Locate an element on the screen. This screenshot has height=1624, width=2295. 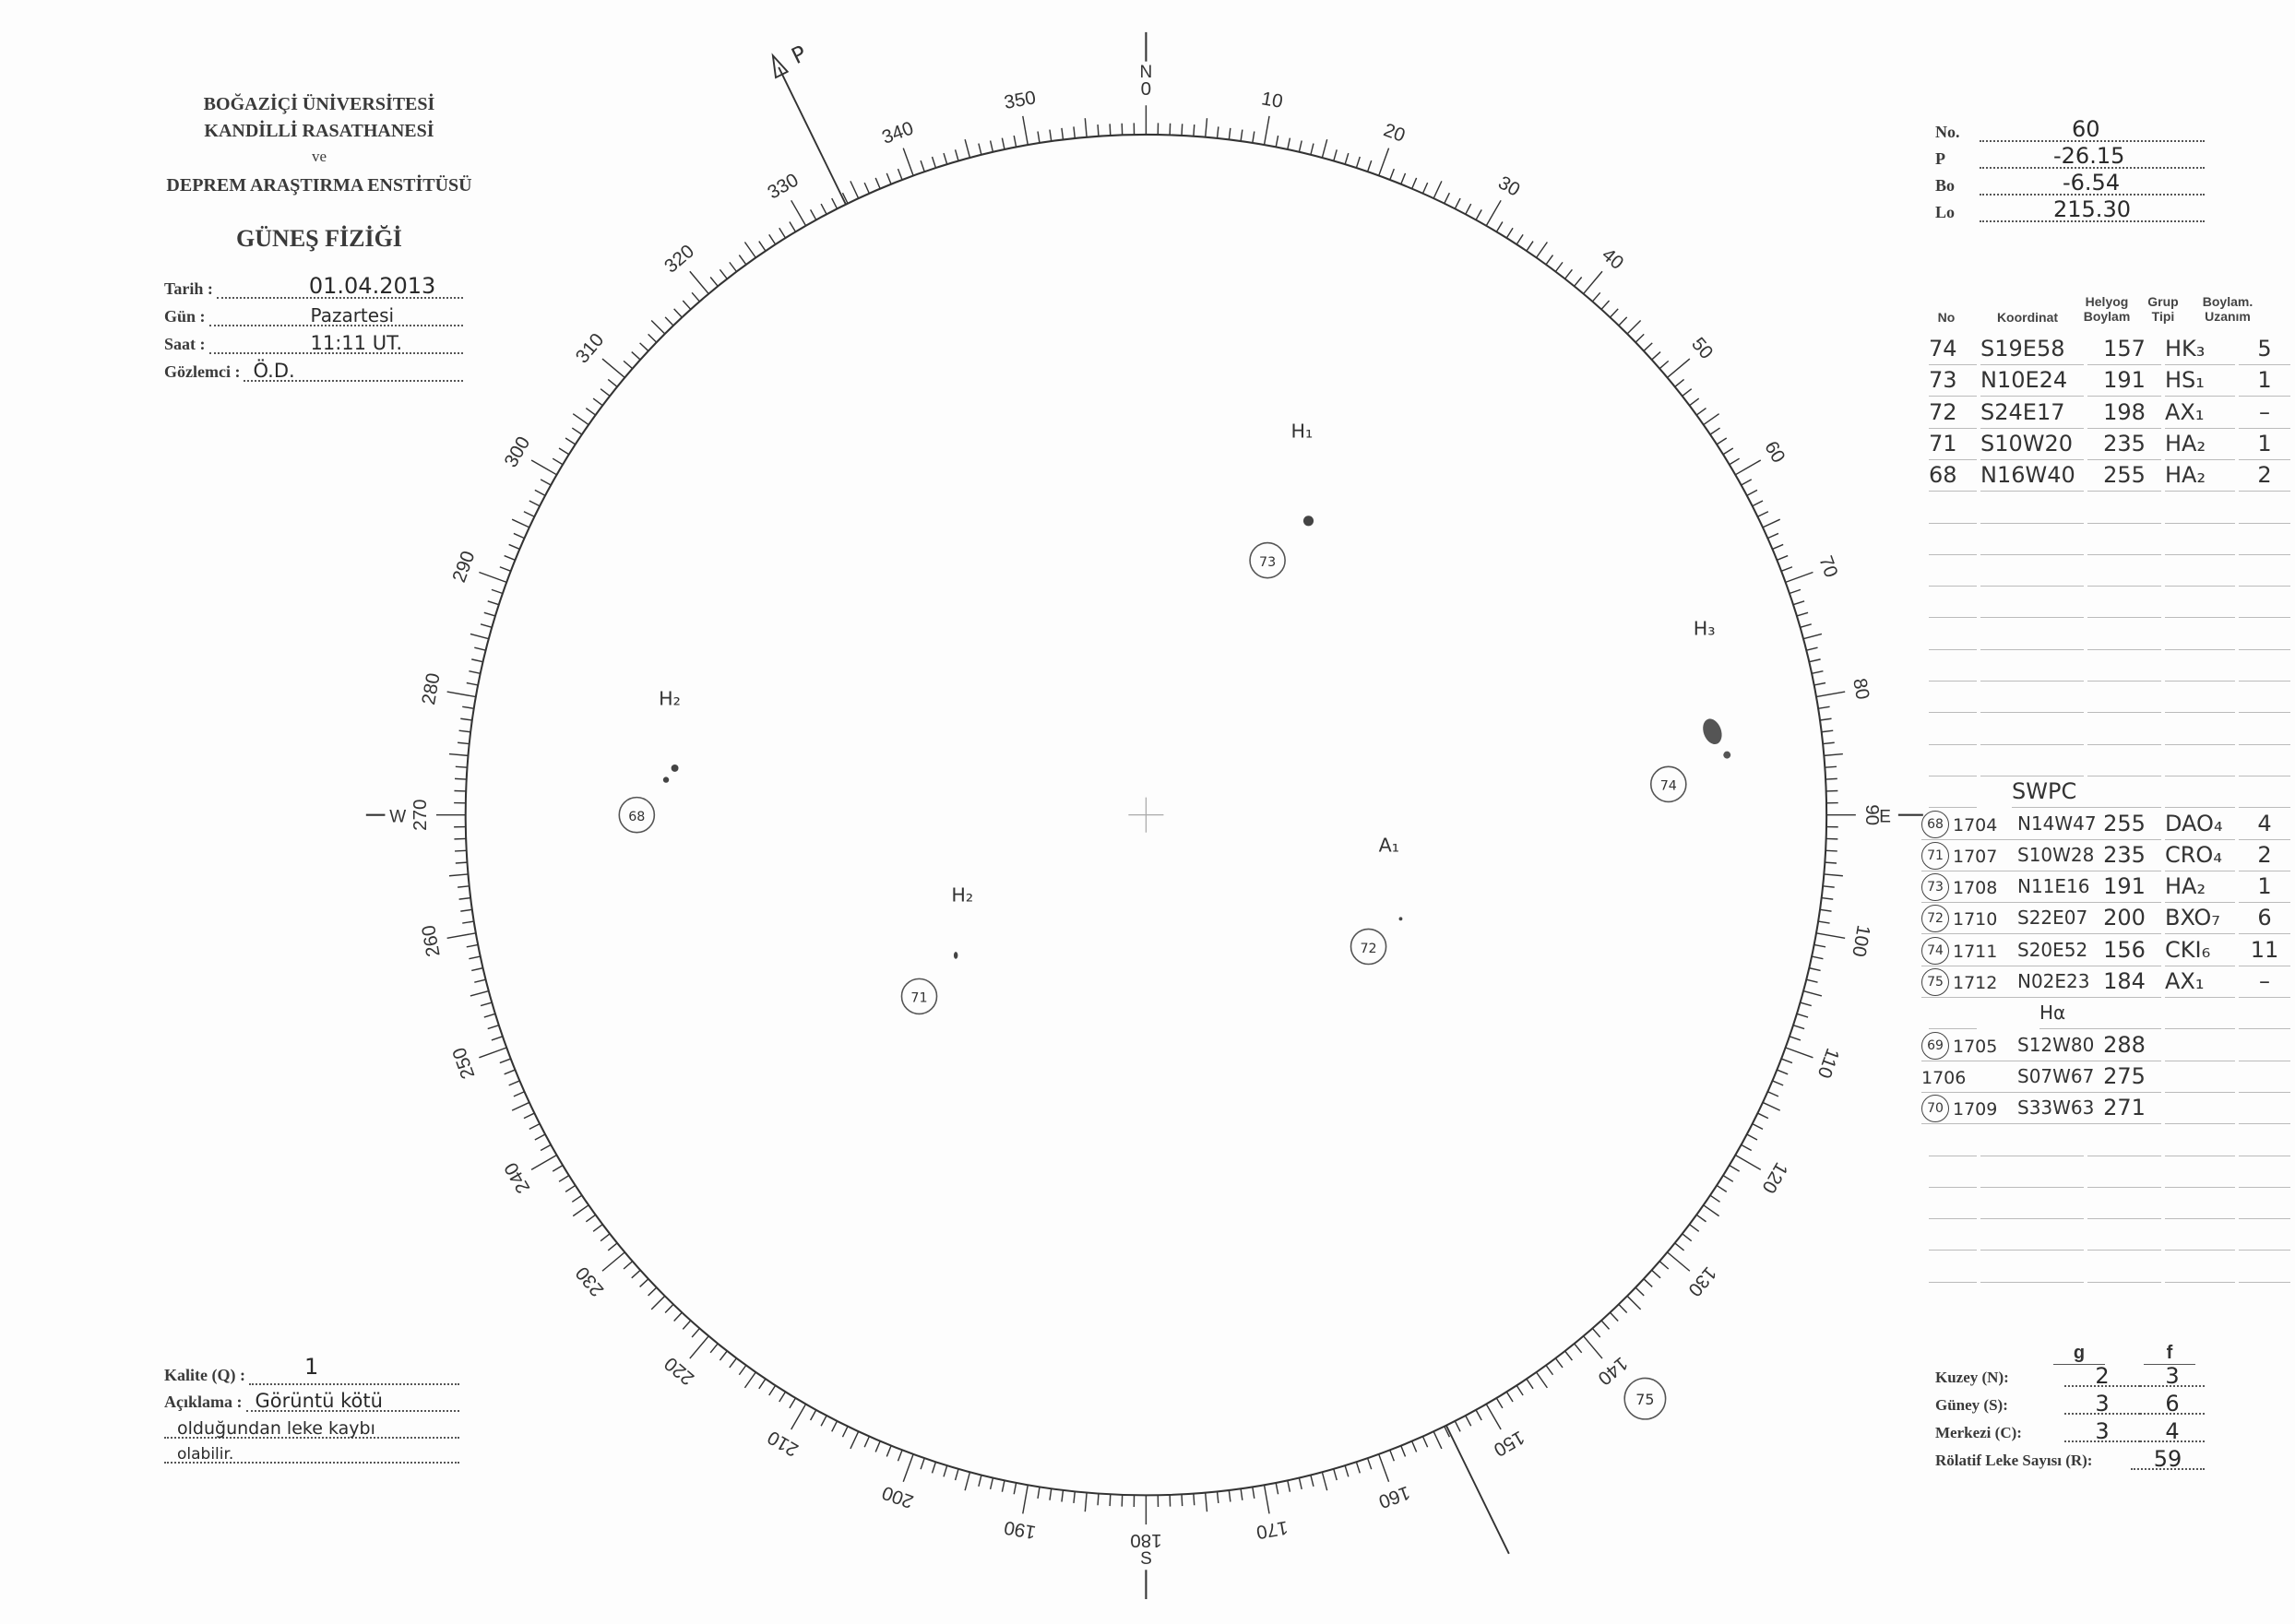
scale-label: 70 is located at coordinates (1827, 566).